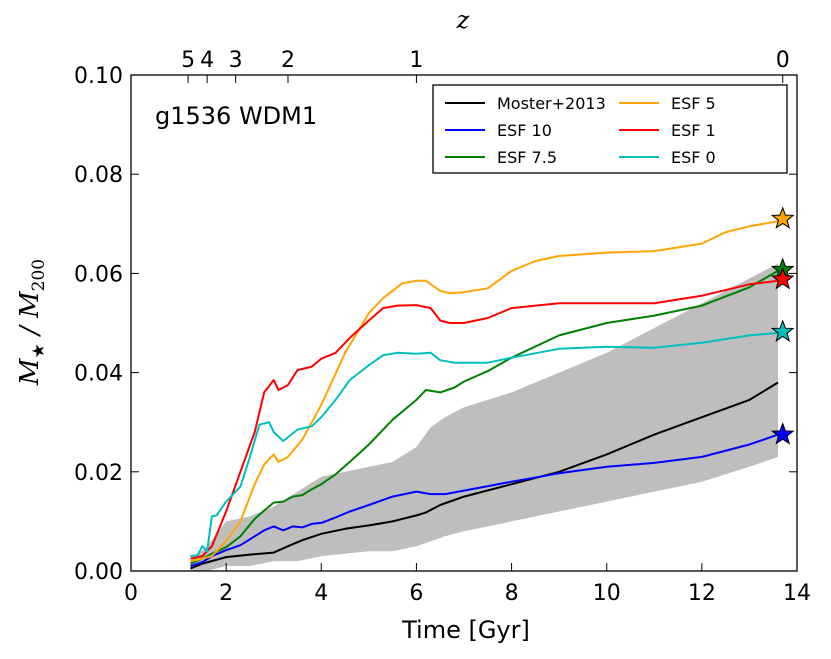 Image resolution: width=831 pixels, height=659 pixels. Describe the element at coordinates (236, 116) in the screenshot. I see `panel-label: g1536 WDM1` at that location.